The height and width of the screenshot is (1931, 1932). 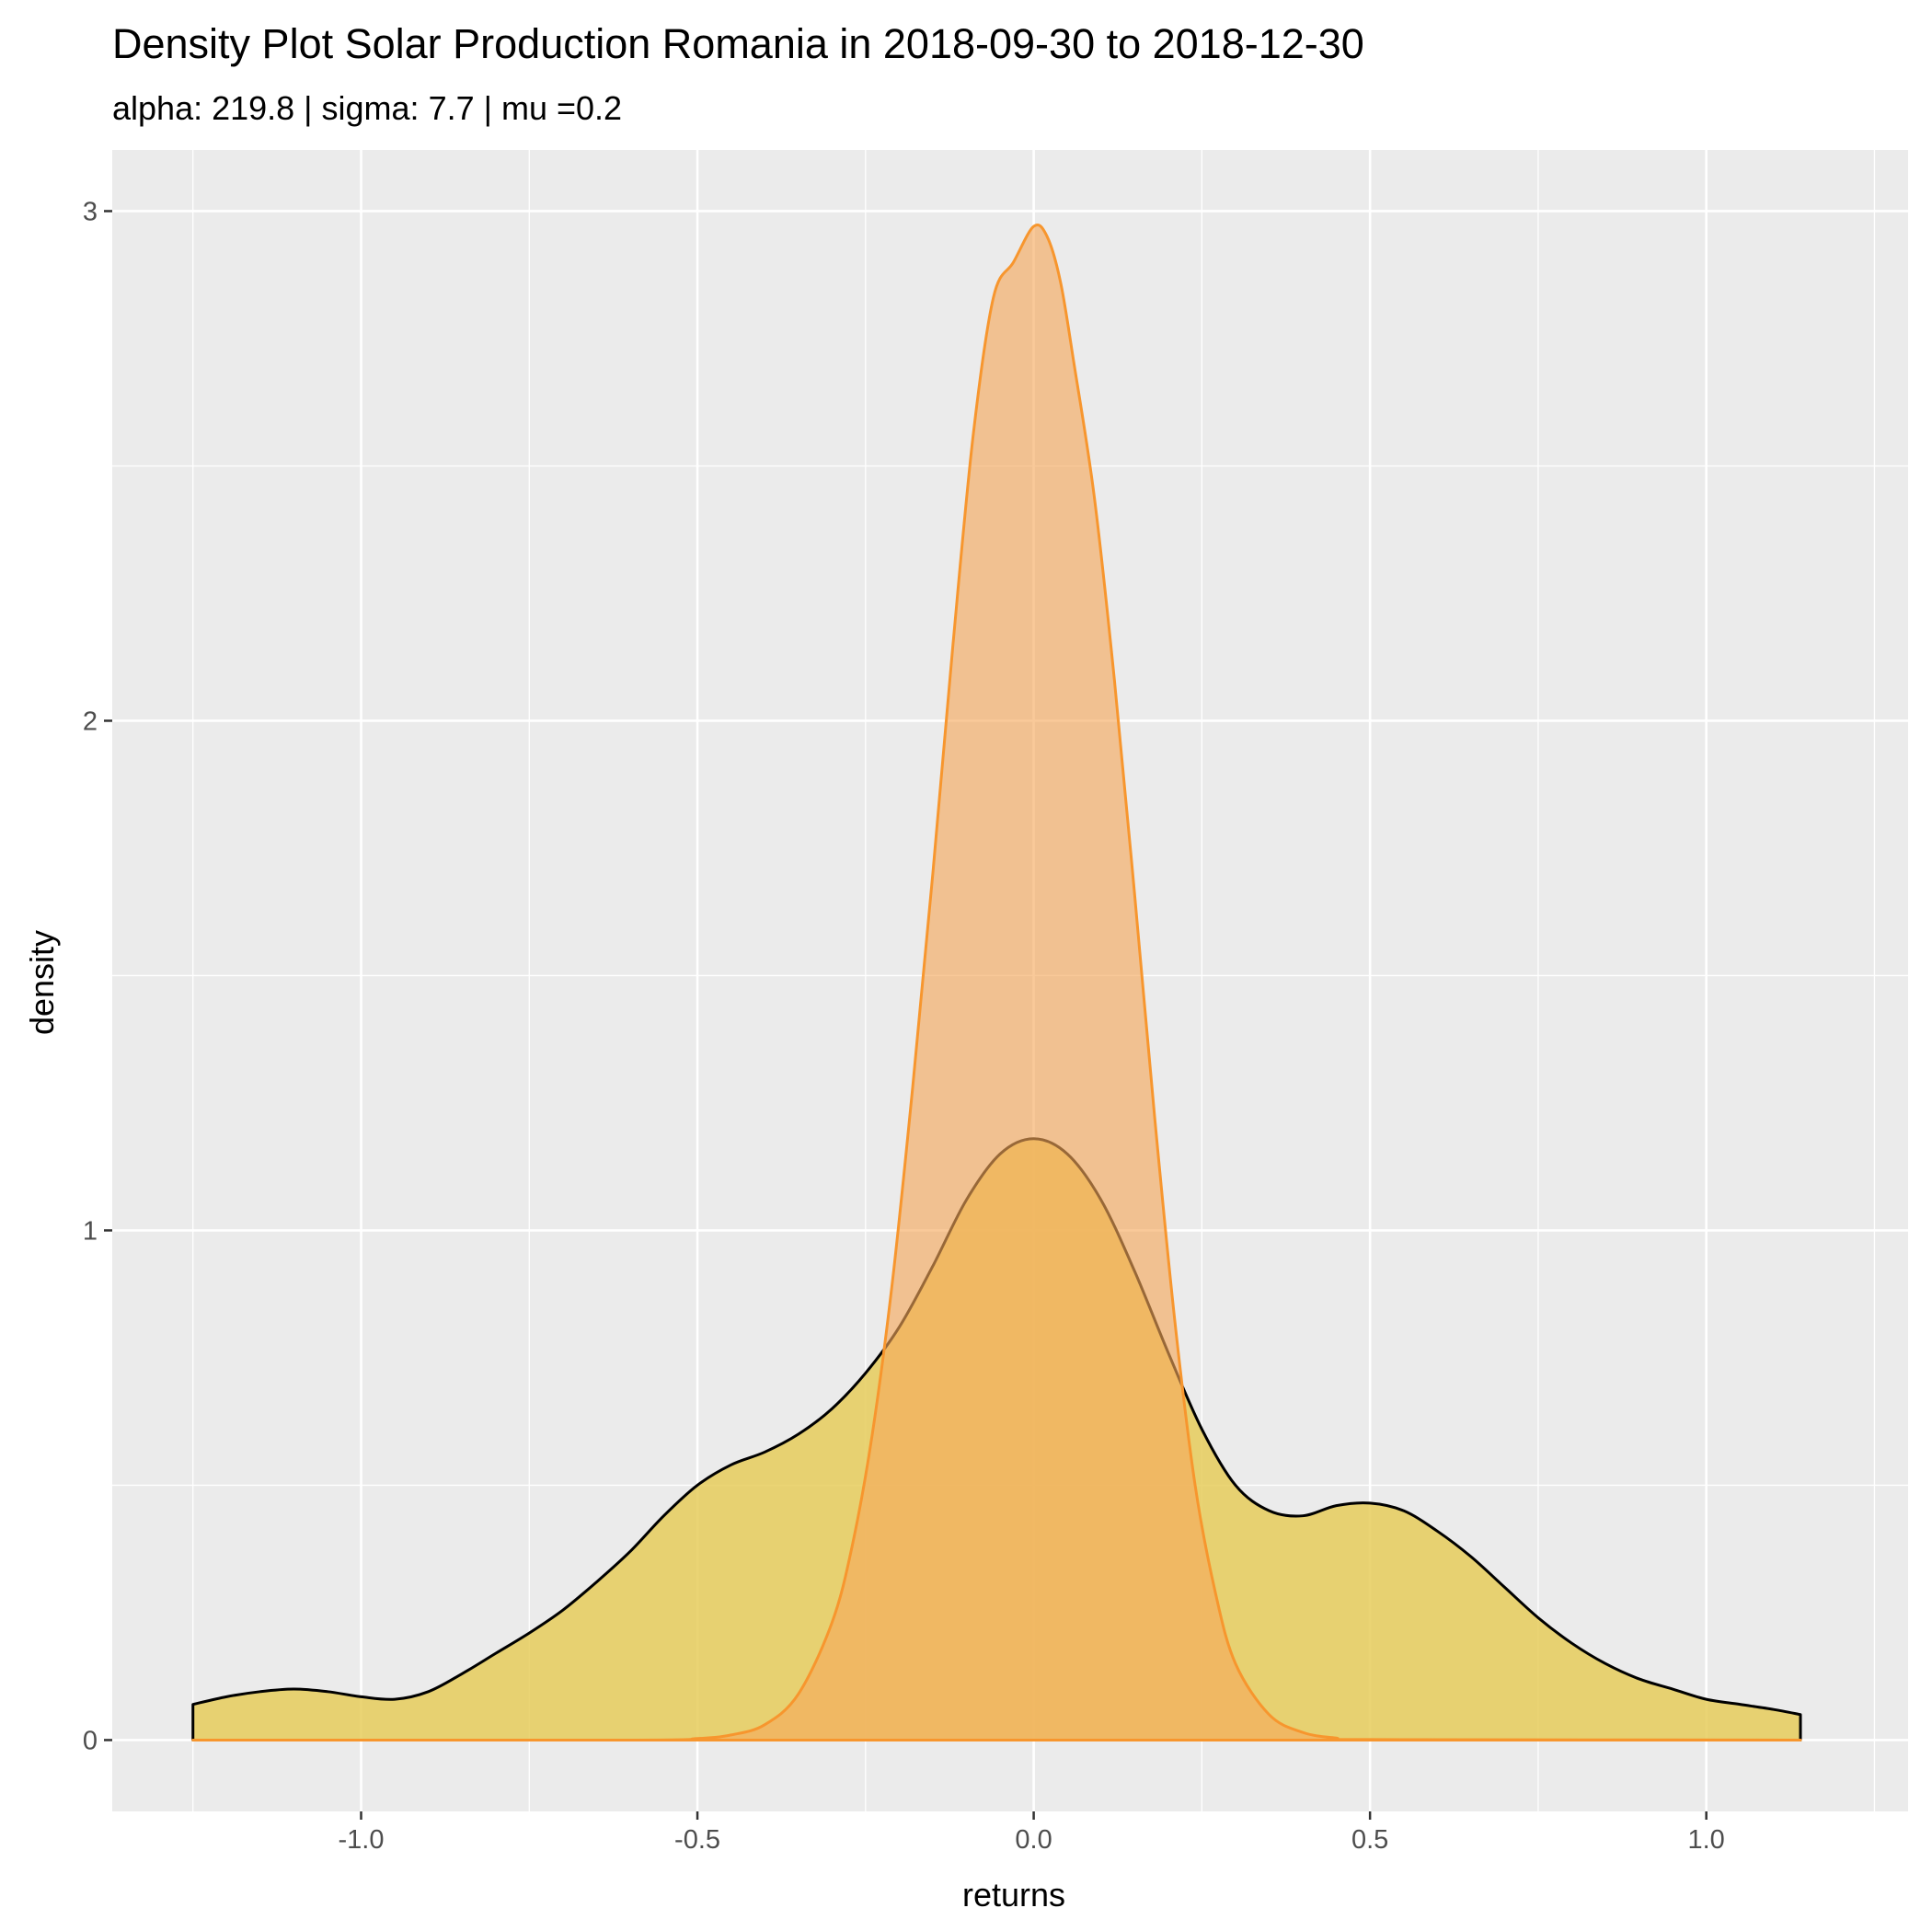 I want to click on x-axis: -1.0 -0.5 0.0 0.5 1.0, so click(x=1032, y=1833).